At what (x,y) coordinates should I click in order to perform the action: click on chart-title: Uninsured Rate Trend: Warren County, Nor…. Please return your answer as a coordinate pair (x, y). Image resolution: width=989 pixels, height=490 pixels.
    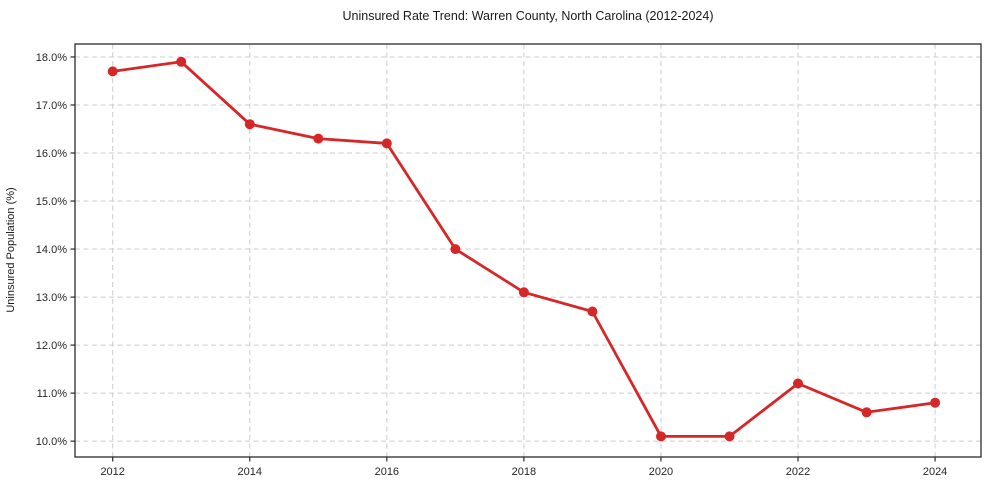
    Looking at the image, I should click on (527, 16).